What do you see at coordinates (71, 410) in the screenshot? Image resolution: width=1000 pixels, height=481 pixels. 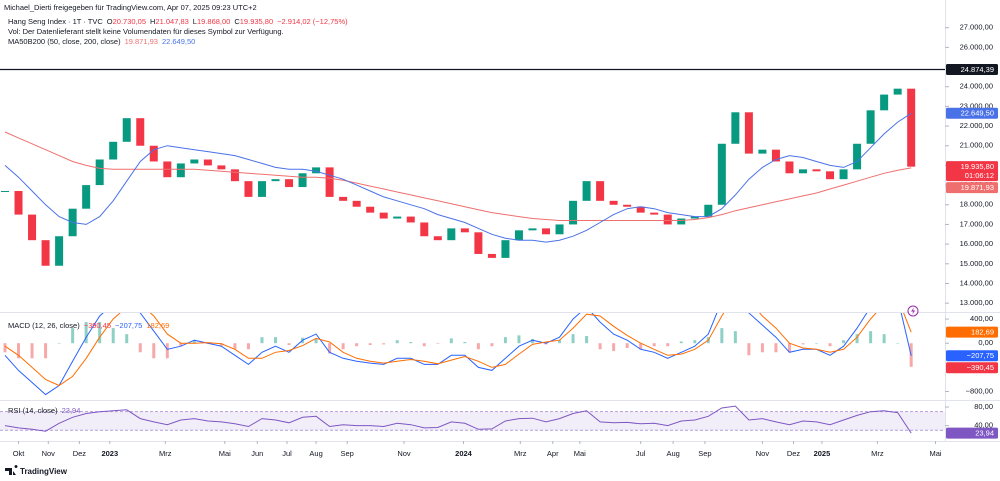 I see `legend-value: 23,94` at bounding box center [71, 410].